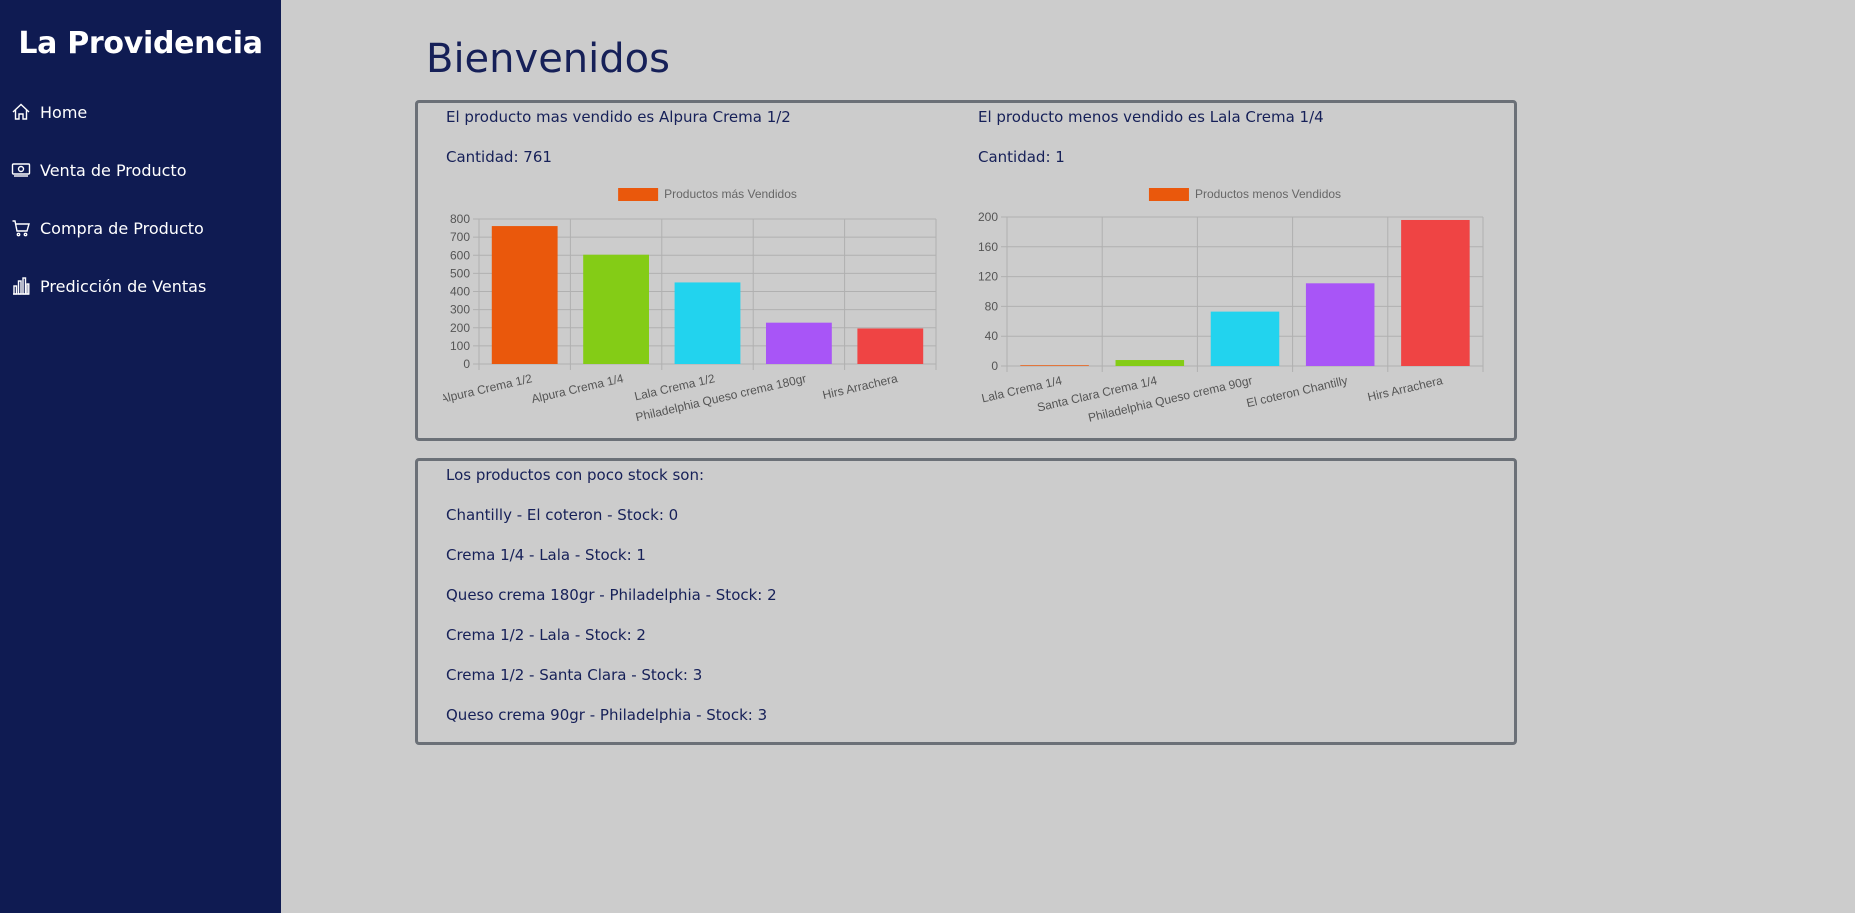  I want to click on sidebar-item-label: Home, so click(64, 112).